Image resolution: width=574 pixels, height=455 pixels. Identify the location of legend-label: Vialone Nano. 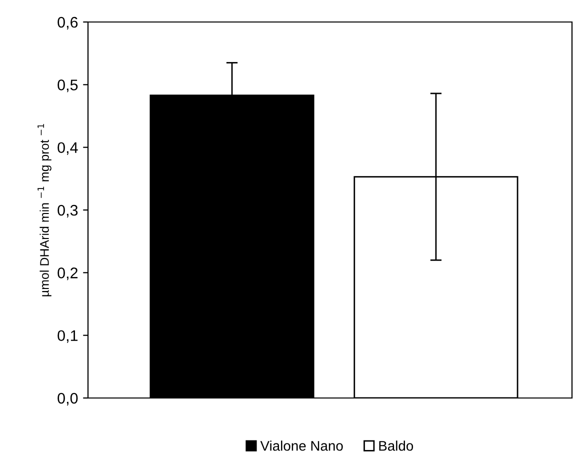
(301, 445).